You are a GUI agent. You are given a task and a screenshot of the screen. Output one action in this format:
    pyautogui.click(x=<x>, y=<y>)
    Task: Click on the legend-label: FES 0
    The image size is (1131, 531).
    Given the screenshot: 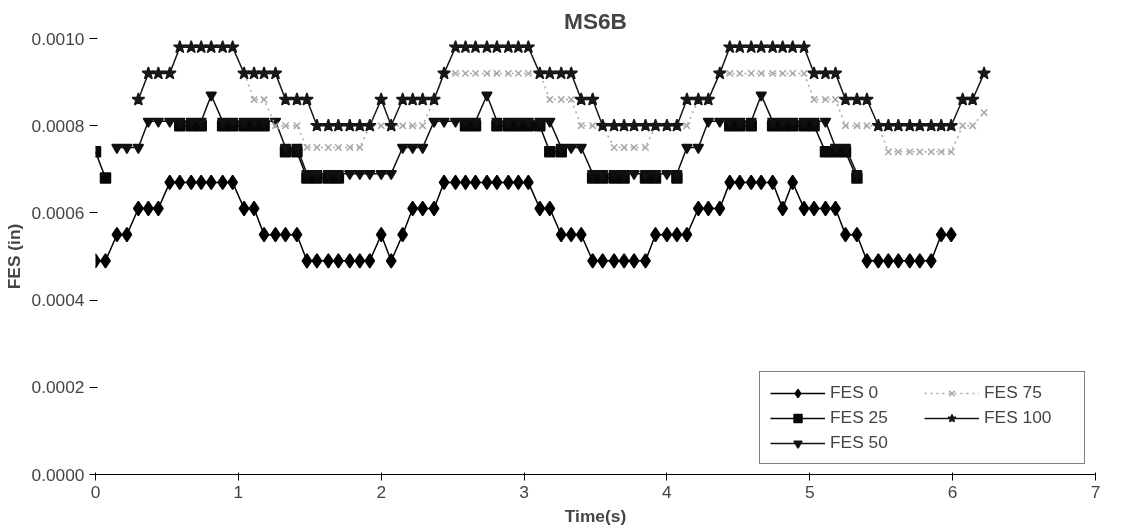 What is the action you would take?
    pyautogui.click(x=855, y=392)
    